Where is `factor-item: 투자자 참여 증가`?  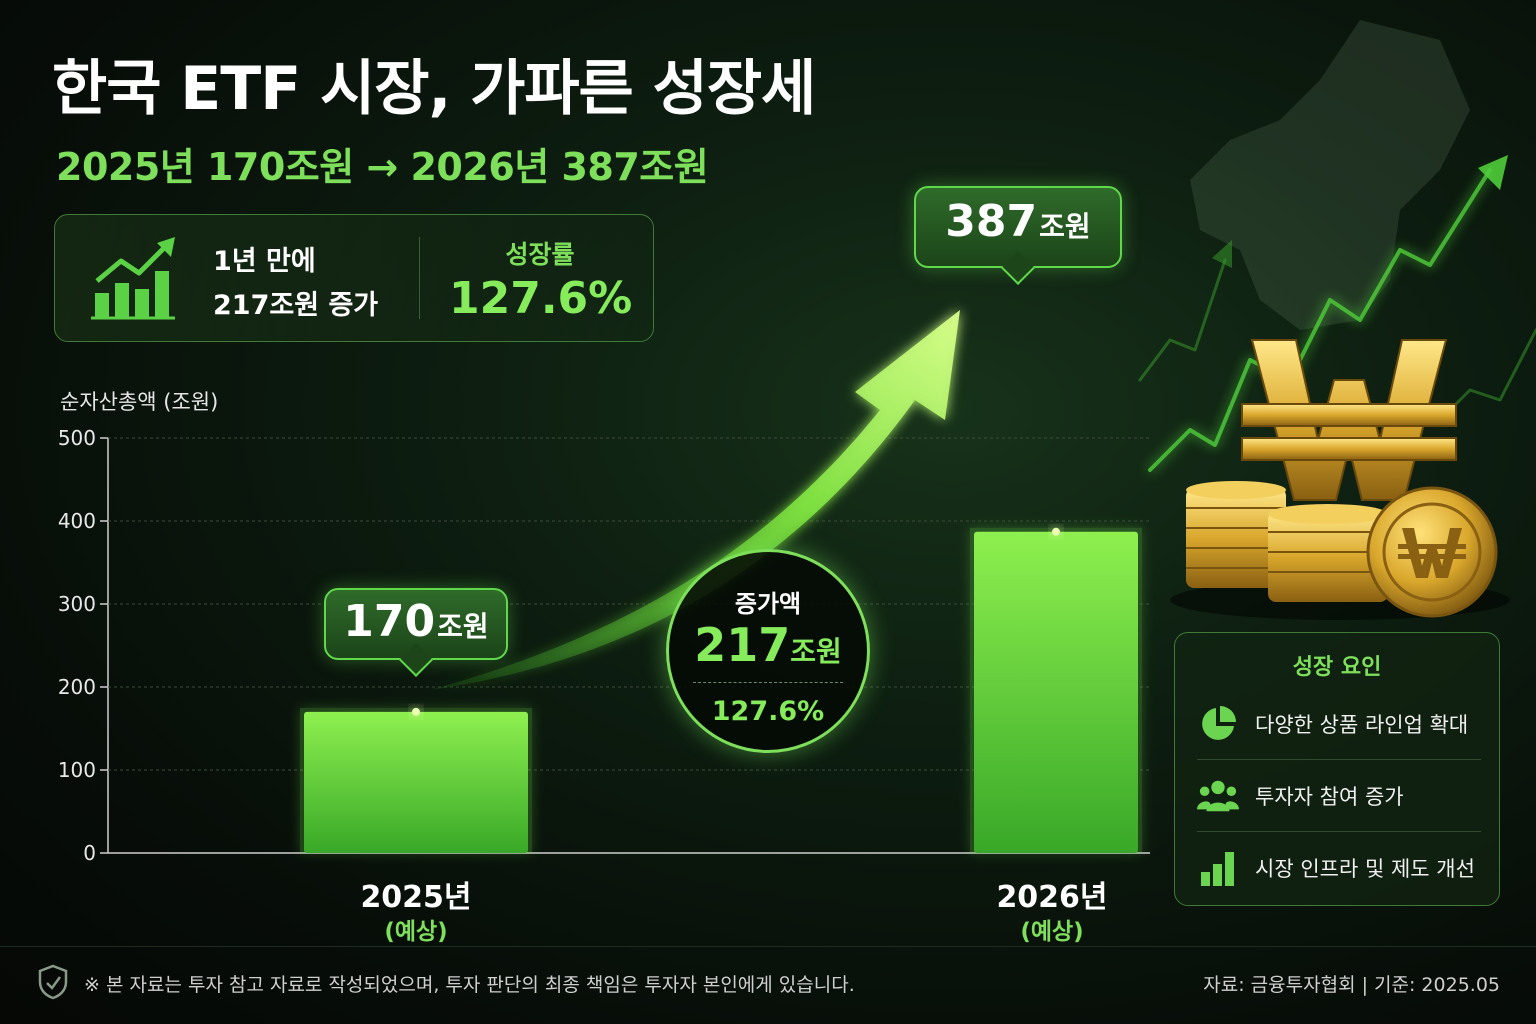 factor-item: 투자자 참여 증가 is located at coordinates (1339, 796).